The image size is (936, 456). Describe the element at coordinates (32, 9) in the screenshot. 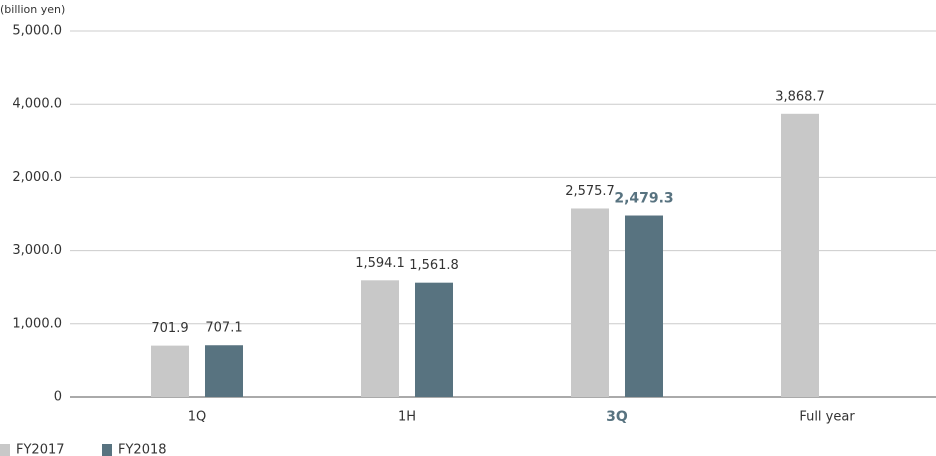

I see `y-axis-label: (billion yen)` at that location.